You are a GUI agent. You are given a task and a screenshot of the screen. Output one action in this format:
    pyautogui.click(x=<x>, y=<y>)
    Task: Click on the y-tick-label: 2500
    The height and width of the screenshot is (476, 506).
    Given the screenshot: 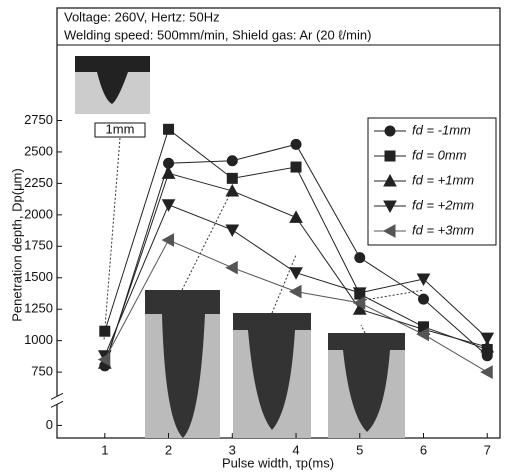 What is the action you would take?
    pyautogui.click(x=38, y=150)
    